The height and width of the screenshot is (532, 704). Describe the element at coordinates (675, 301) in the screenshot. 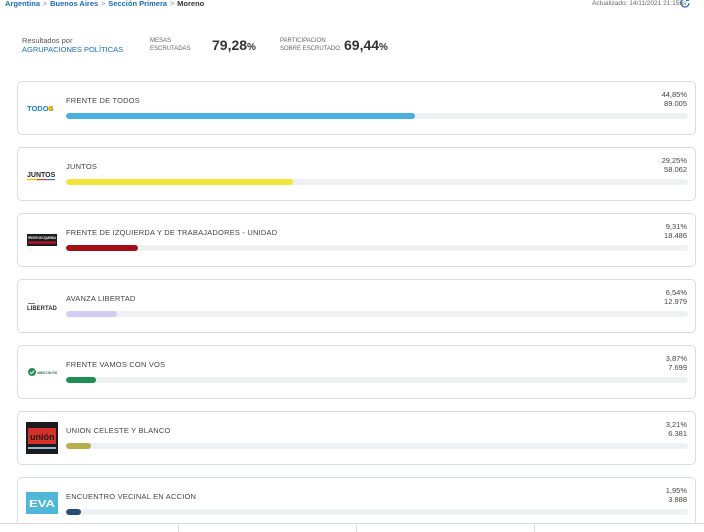

I see `party-votes: 12.979` at that location.